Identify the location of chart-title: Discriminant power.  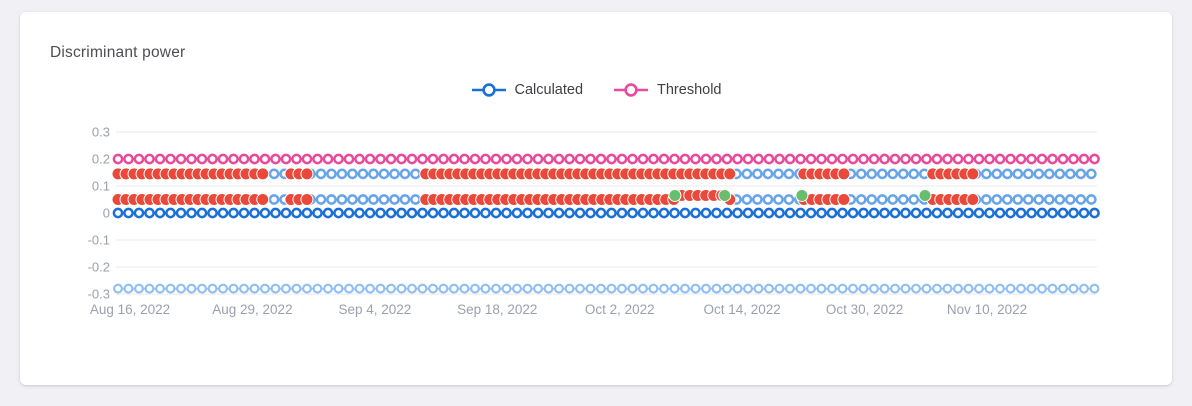
(118, 52).